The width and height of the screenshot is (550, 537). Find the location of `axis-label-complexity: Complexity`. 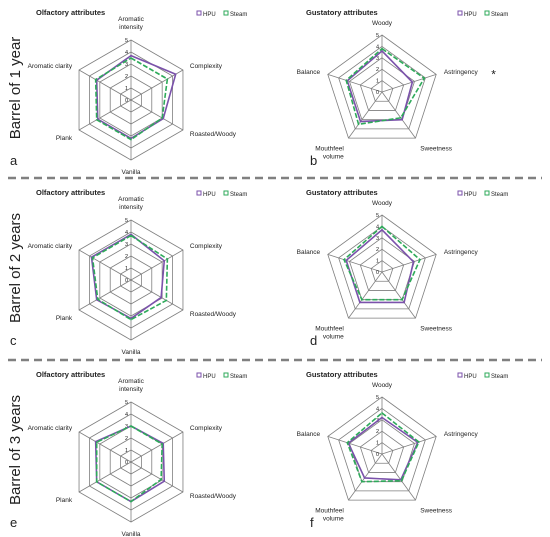

axis-label-complexity: Complexity is located at coordinates (206, 428).